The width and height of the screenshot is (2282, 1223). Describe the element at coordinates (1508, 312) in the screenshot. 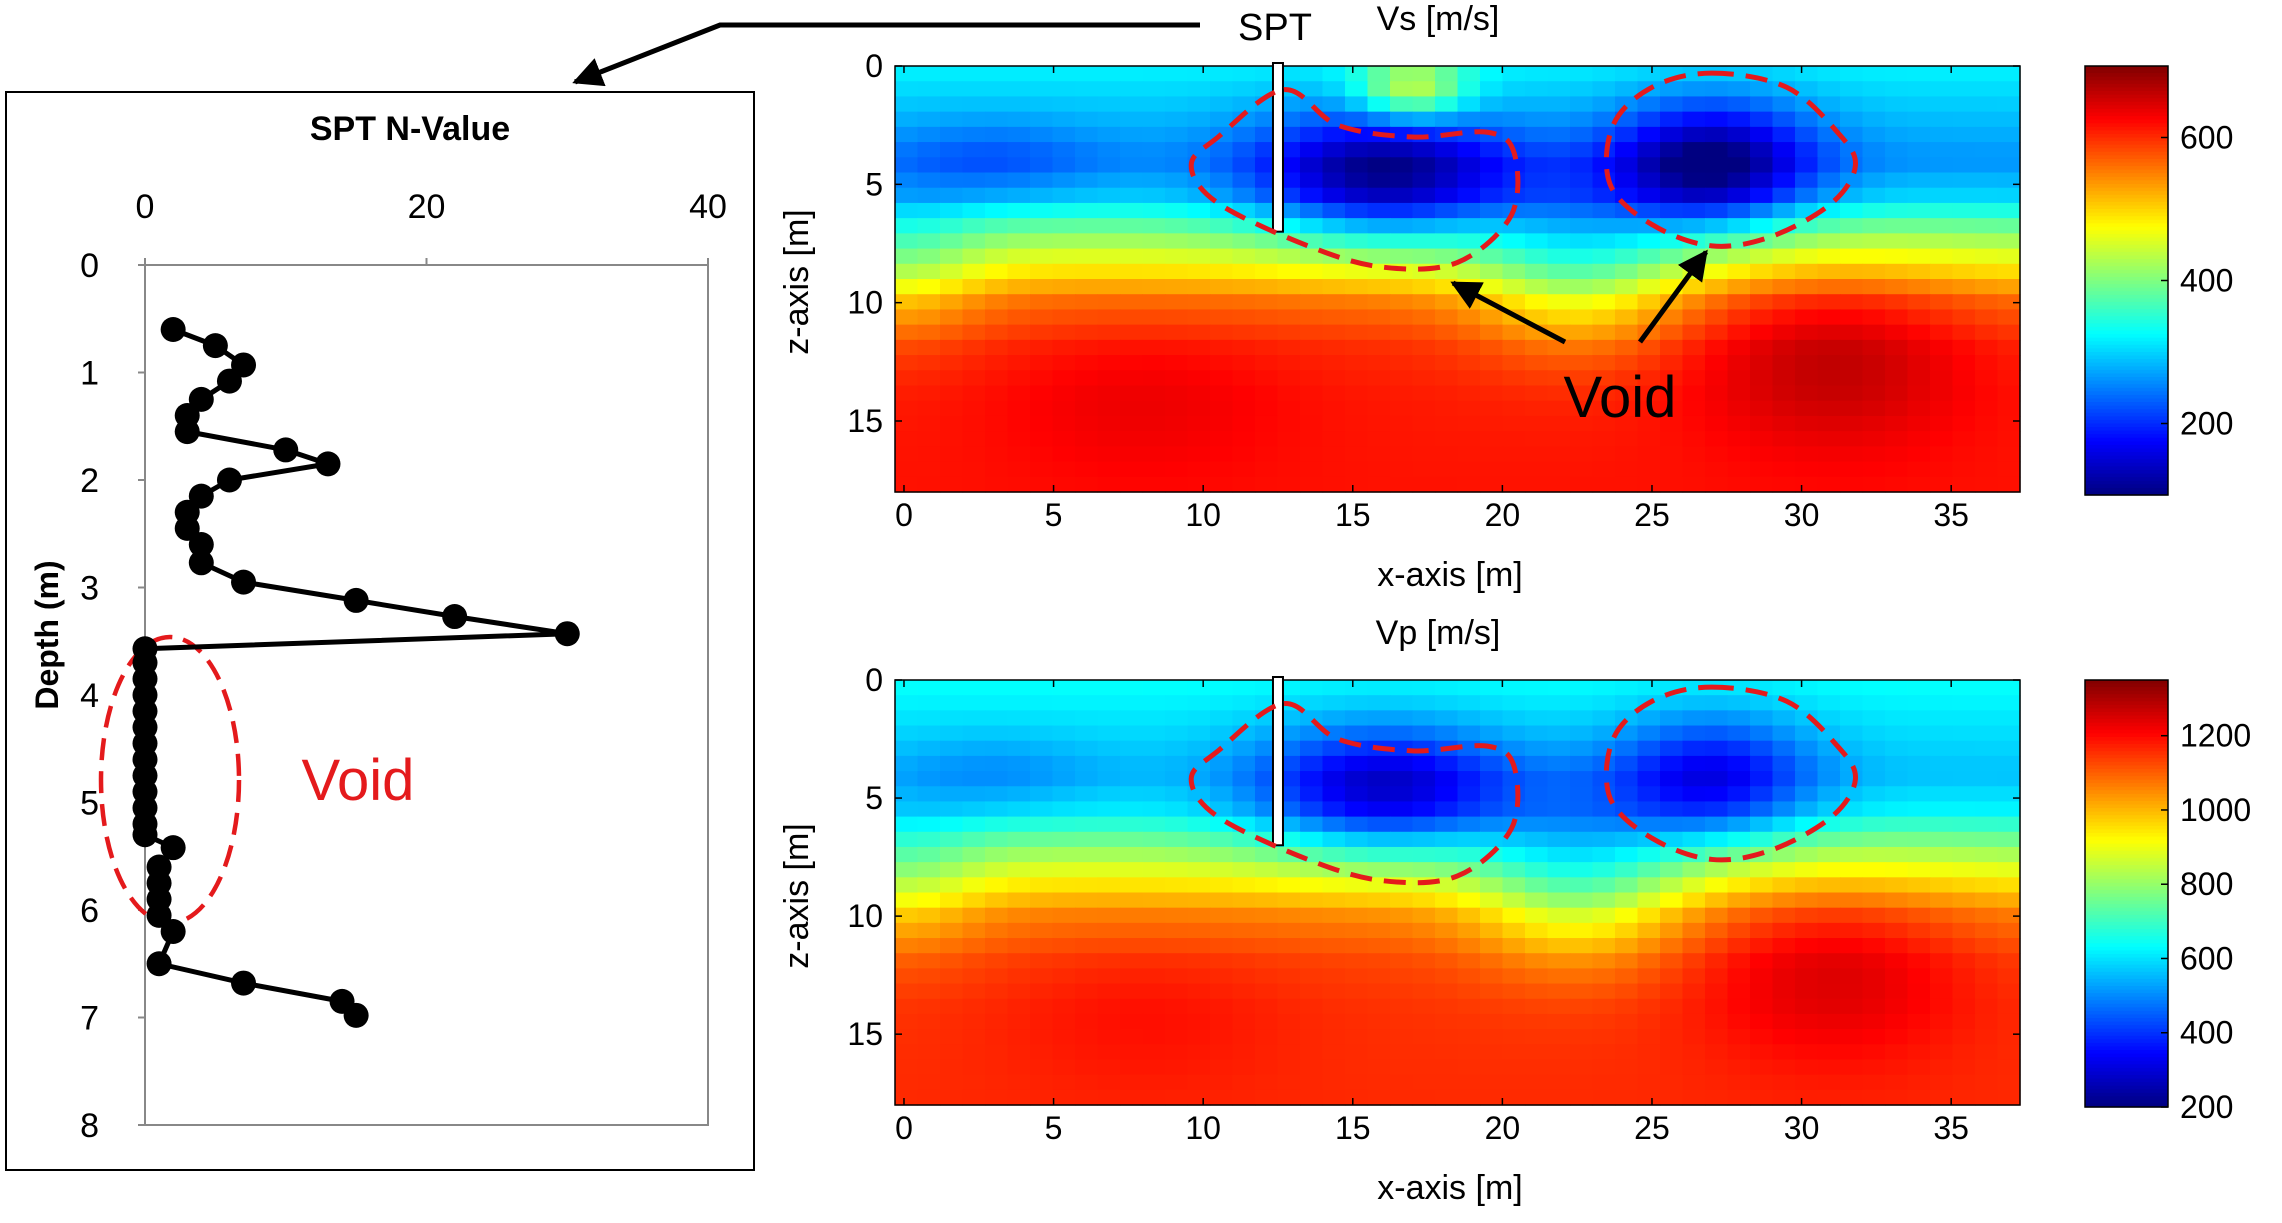

I see `void-arrow-left` at that location.